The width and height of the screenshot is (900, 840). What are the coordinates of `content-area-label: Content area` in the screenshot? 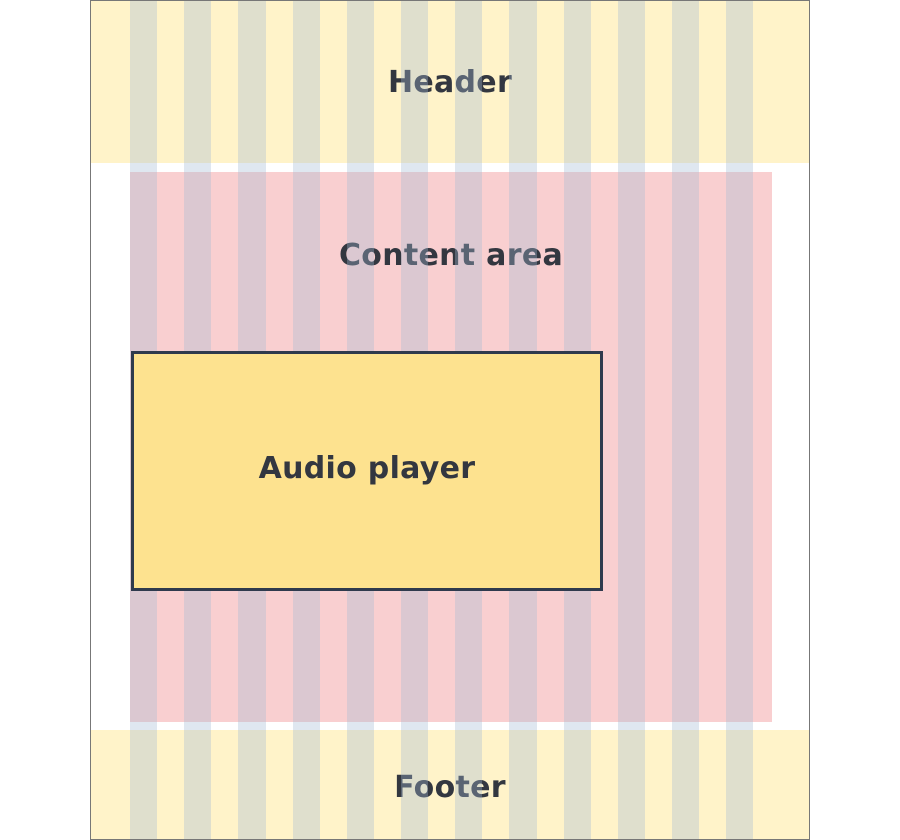 It's located at (451, 255).